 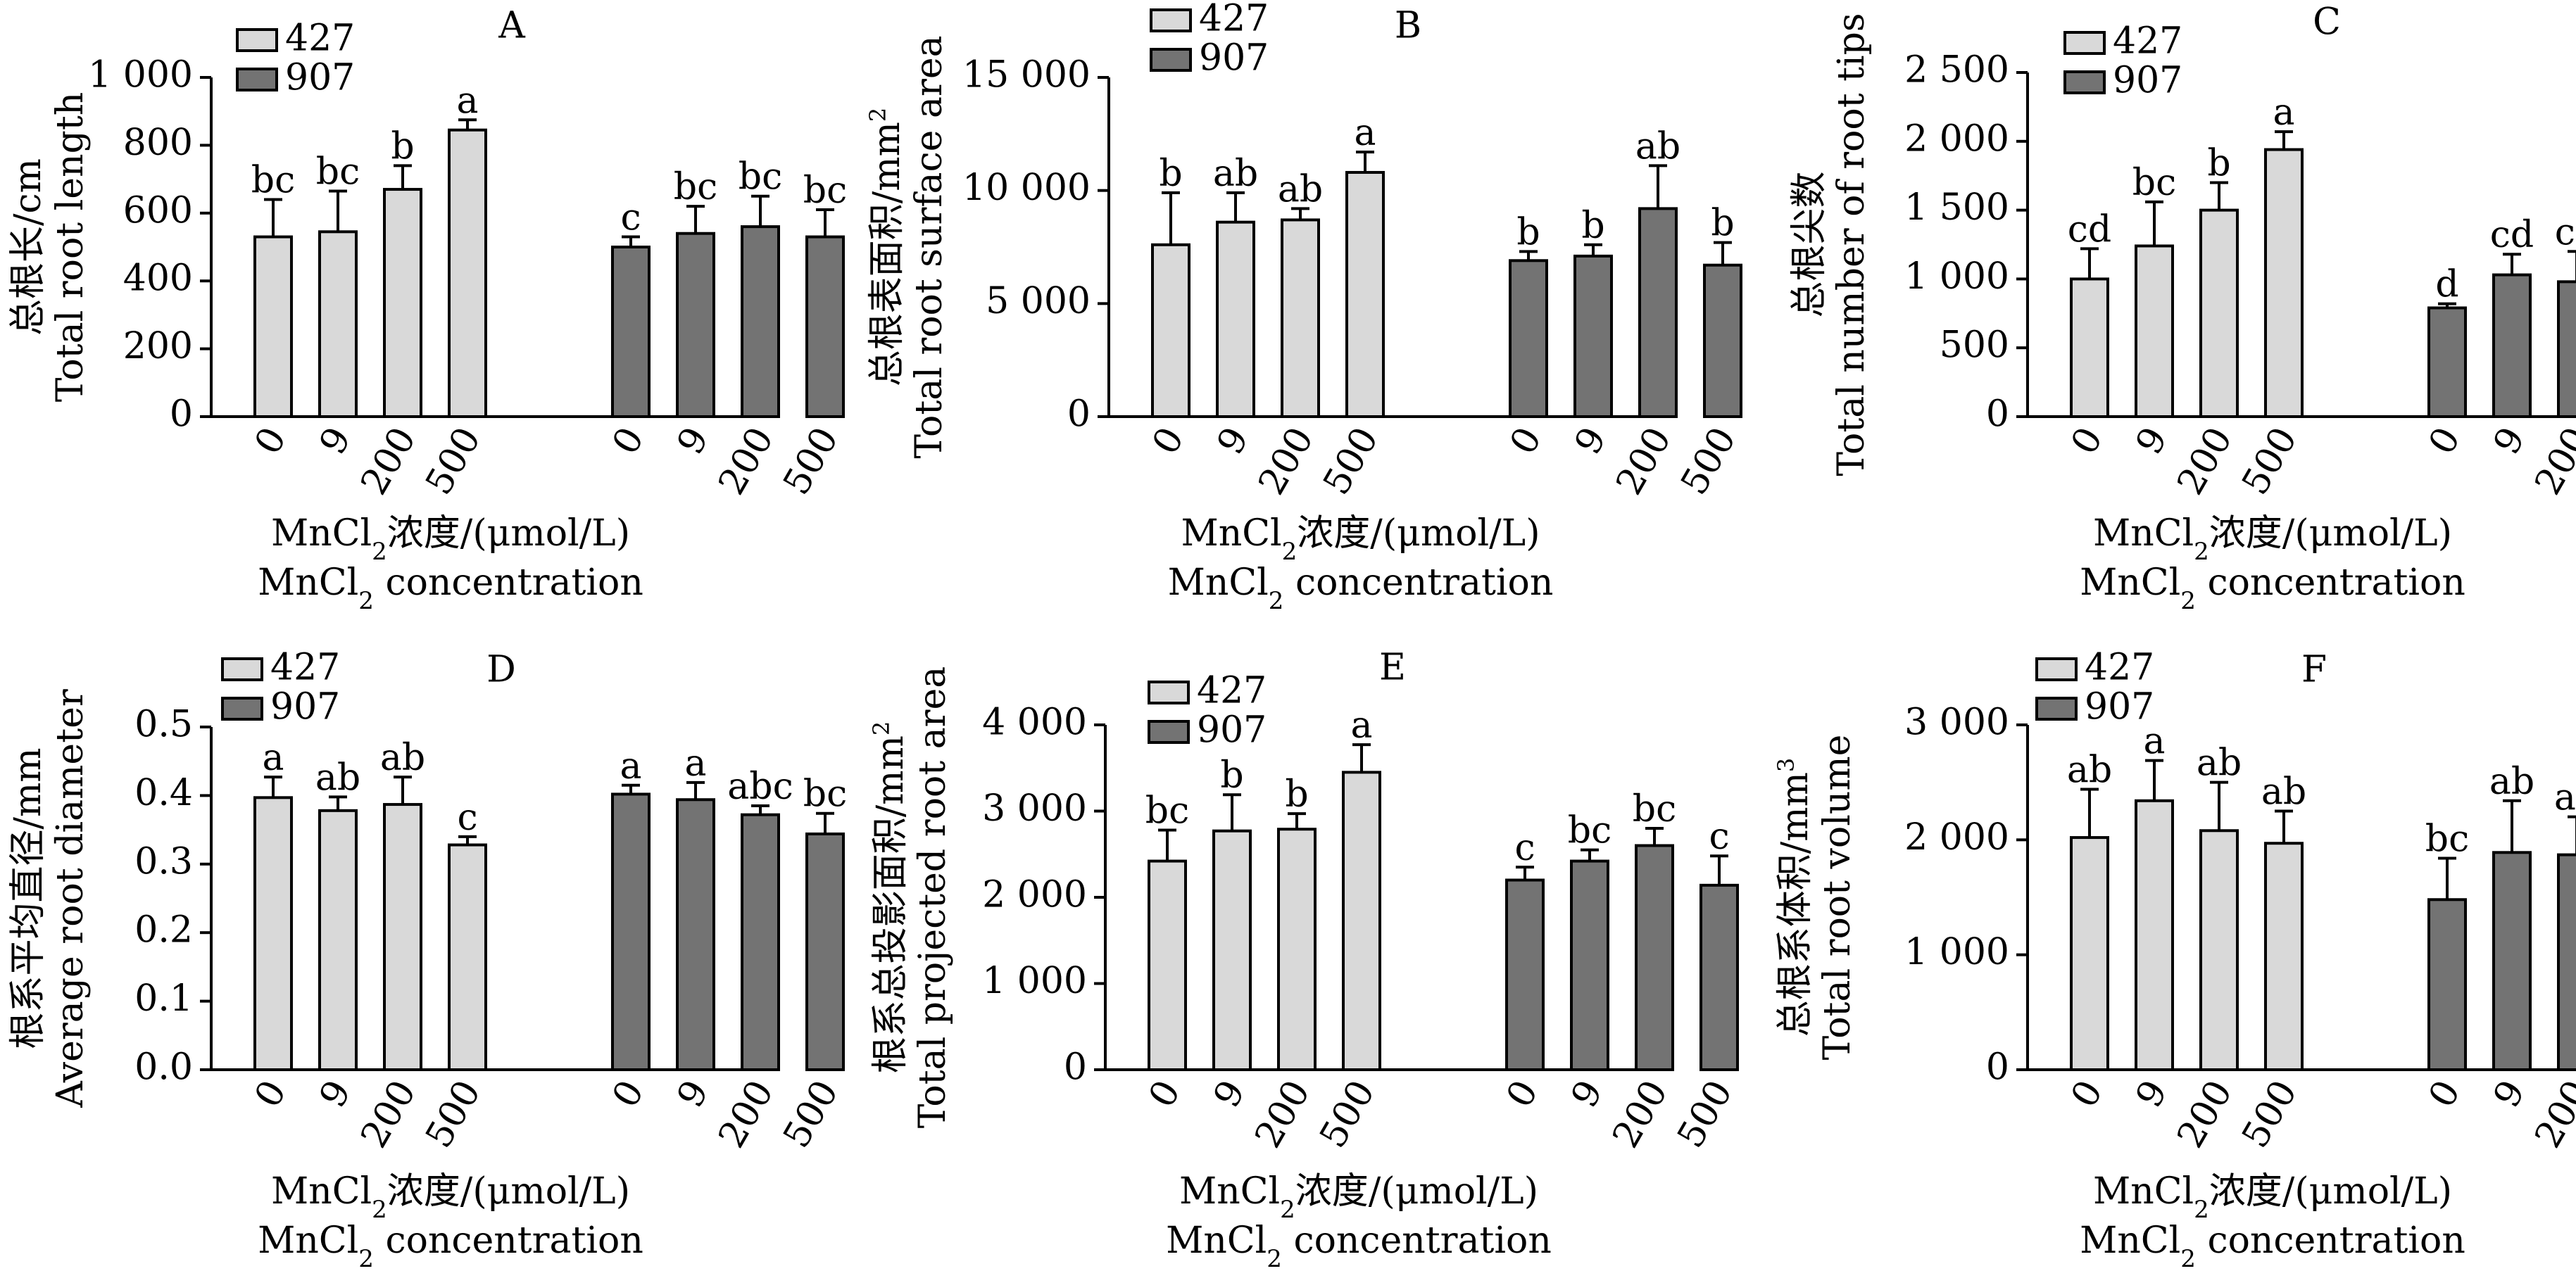 What do you see at coordinates (1034, 723) in the screenshot?
I see `y-tick-label: 4 000` at bounding box center [1034, 723].